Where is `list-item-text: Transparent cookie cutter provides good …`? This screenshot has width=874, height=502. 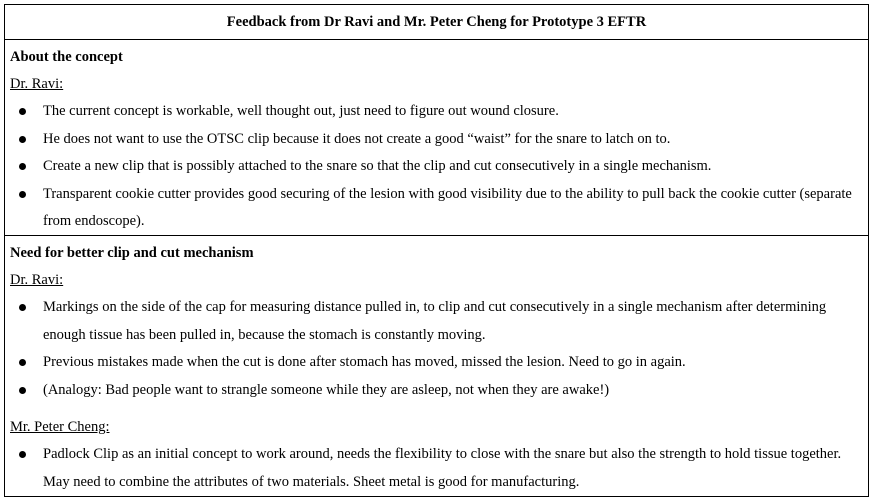
list-item-text: Transparent cookie cutter provides good … is located at coordinates (447, 207).